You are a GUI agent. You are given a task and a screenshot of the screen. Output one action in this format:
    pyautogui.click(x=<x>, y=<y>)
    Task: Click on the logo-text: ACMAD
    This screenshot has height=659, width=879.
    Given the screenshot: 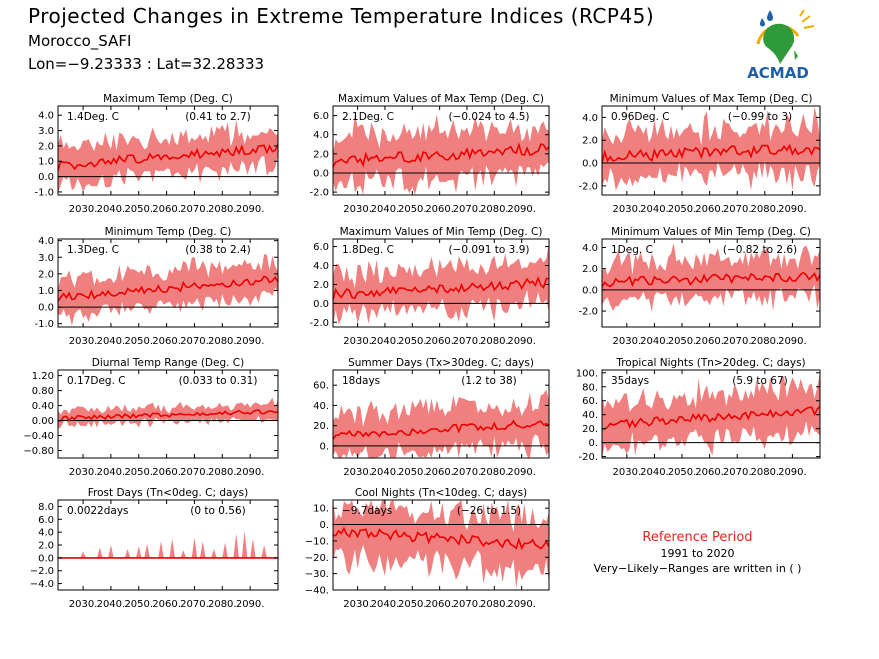 What is the action you would take?
    pyautogui.click(x=778, y=73)
    